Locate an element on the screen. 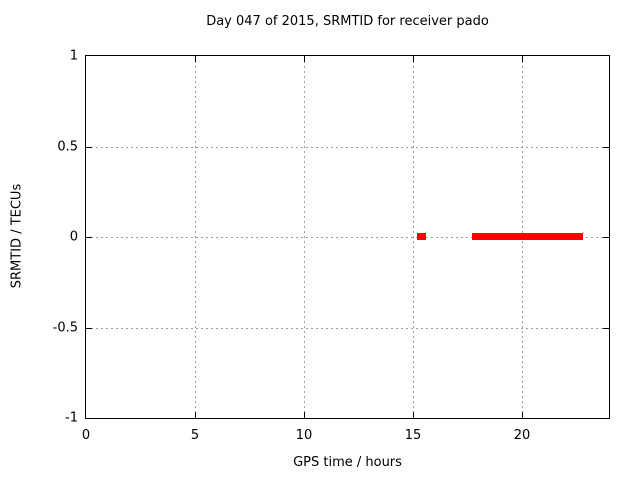 This screenshot has height=480, width=640. x-tick-label: 10 is located at coordinates (304, 435).